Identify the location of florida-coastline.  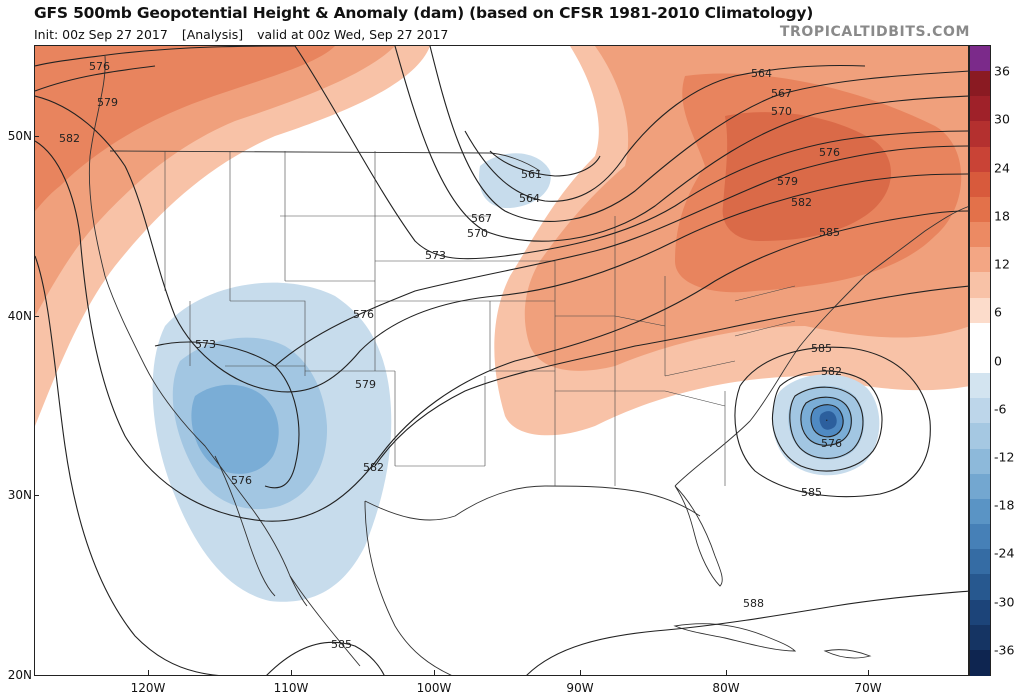
(698, 536).